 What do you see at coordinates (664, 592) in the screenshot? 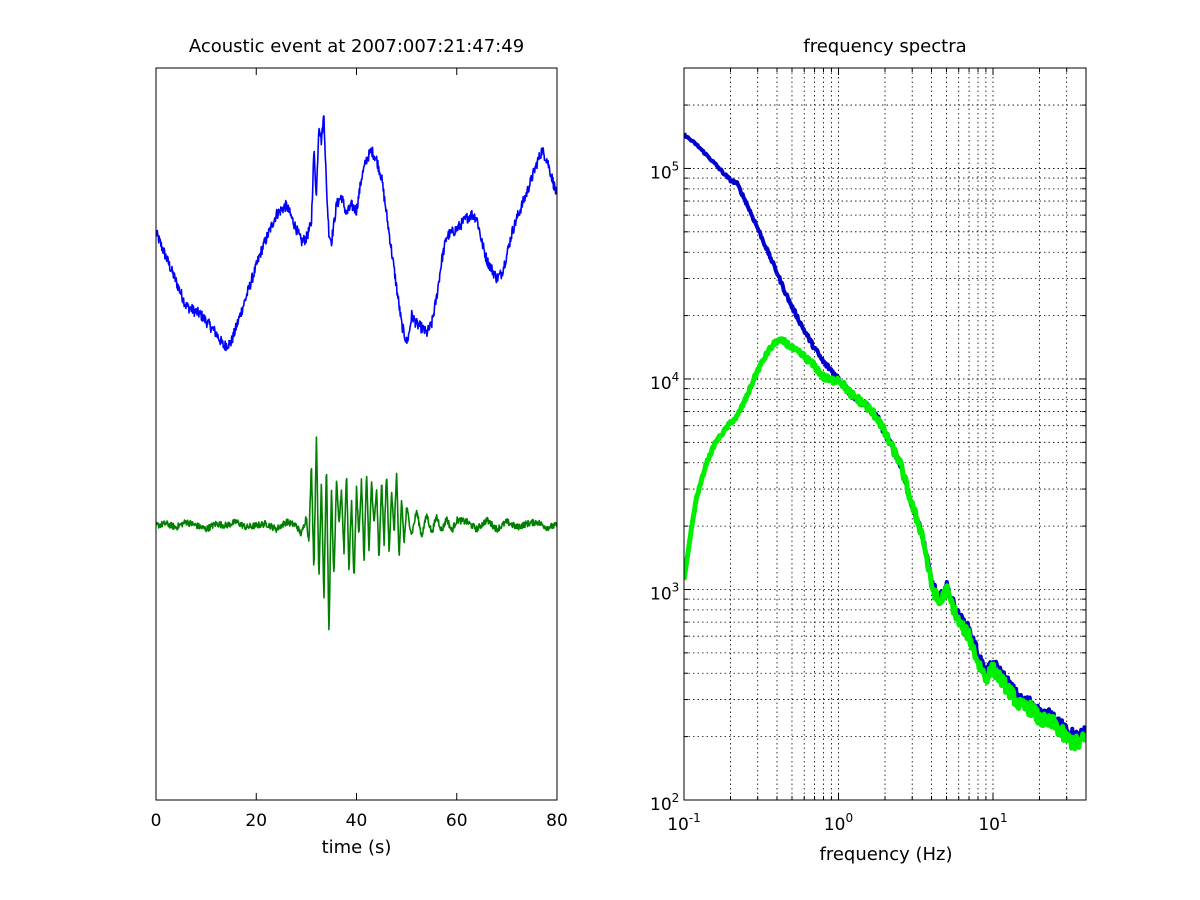
I see `spectrum-ytick-label: 10³` at bounding box center [664, 592].